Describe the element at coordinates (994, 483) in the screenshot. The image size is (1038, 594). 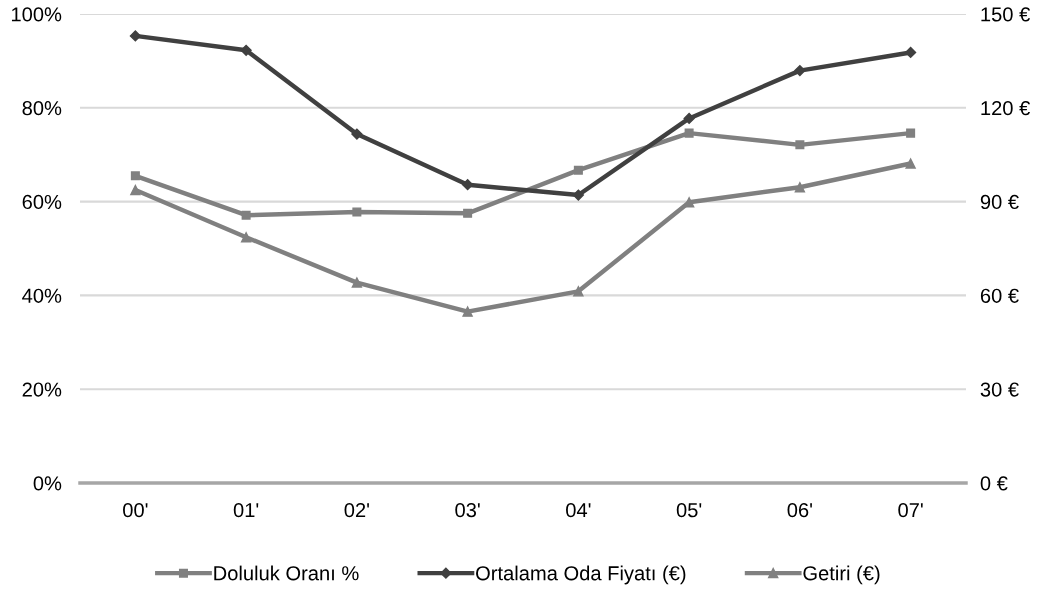
I see `y2-tick-label: 0 €` at that location.